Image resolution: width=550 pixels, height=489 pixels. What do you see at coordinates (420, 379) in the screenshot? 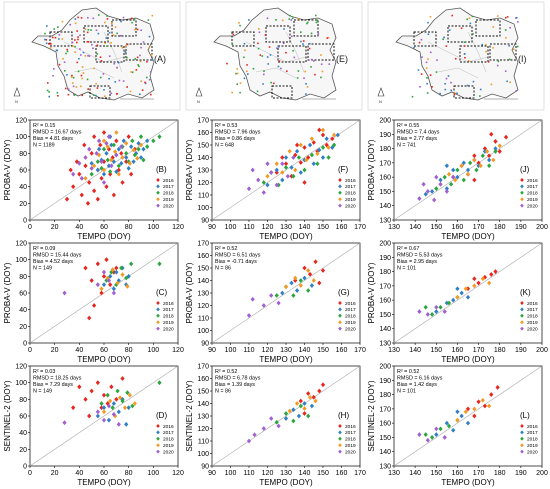
I see `stats-line: RMSD = 6.16 days` at bounding box center [420, 379].